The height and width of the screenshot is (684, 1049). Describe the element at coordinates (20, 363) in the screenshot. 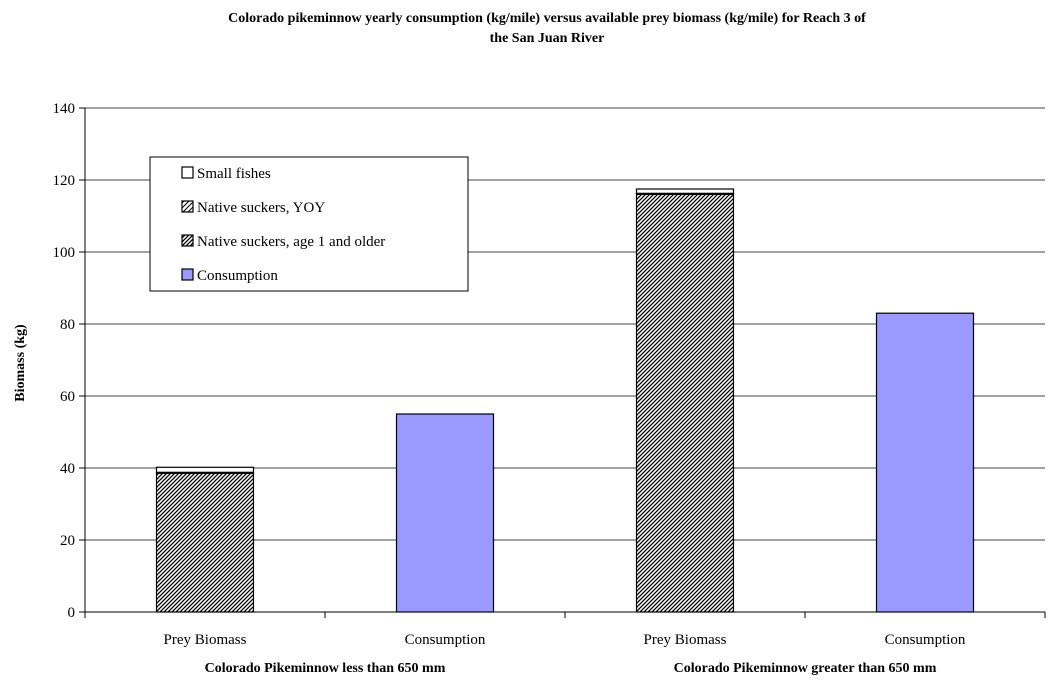

I see `y-axis-label: Biomass (kg)` at that location.